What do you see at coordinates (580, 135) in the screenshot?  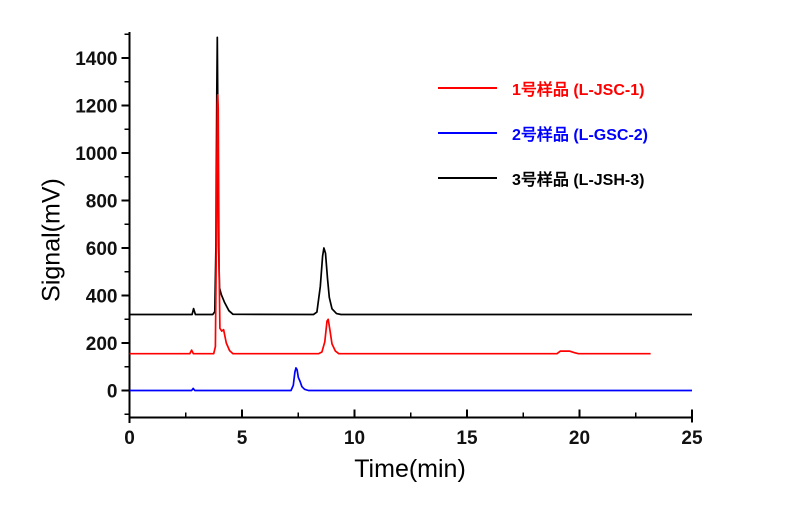 I see `legend-label-sample-2: 2号样品 (L-GSC-2)` at bounding box center [580, 135].